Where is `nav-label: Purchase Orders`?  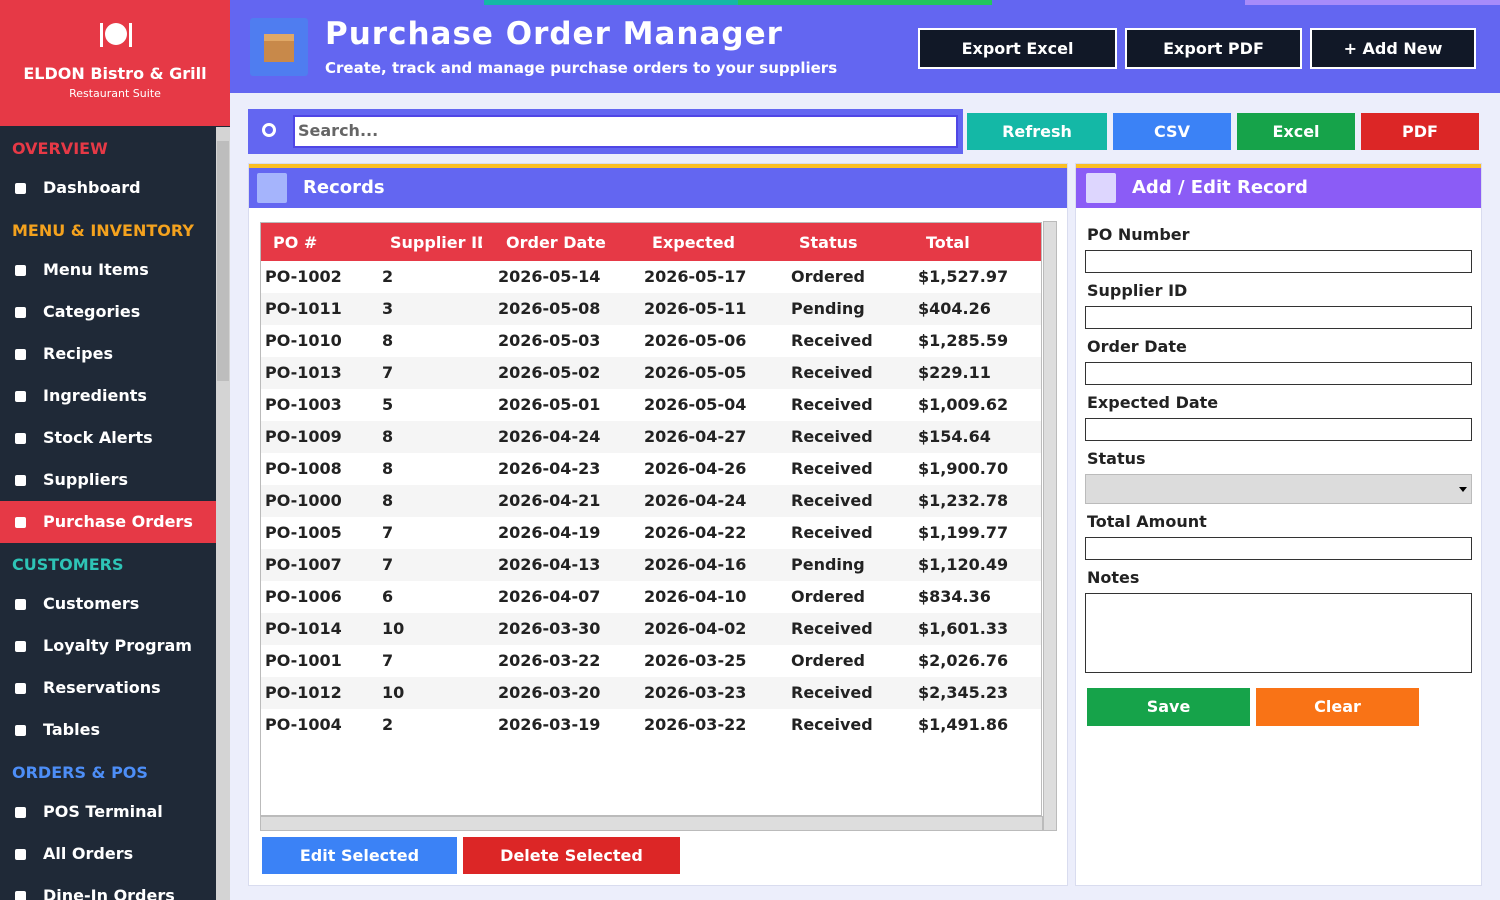 nav-label: Purchase Orders is located at coordinates (118, 521).